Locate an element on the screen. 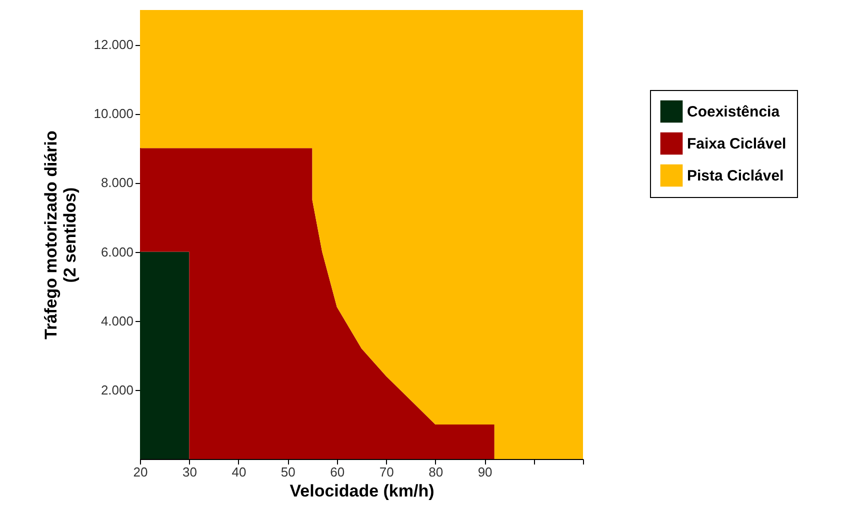 The width and height of the screenshot is (861, 508). y-tick-label: 2.000 is located at coordinates (117, 390).